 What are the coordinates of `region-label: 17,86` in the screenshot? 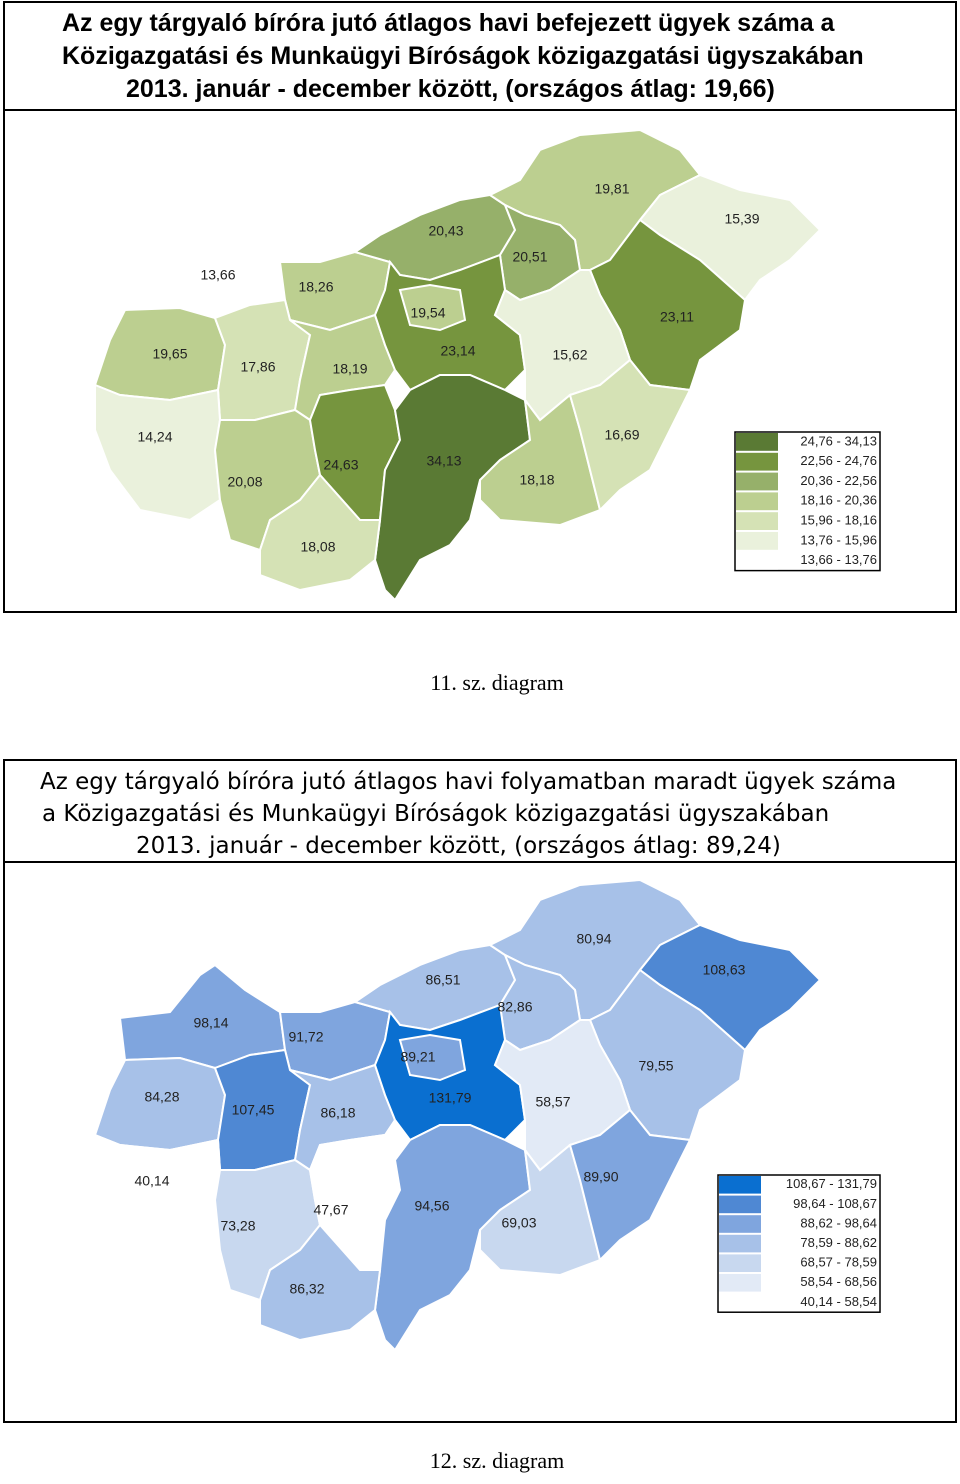 It's located at (257, 367).